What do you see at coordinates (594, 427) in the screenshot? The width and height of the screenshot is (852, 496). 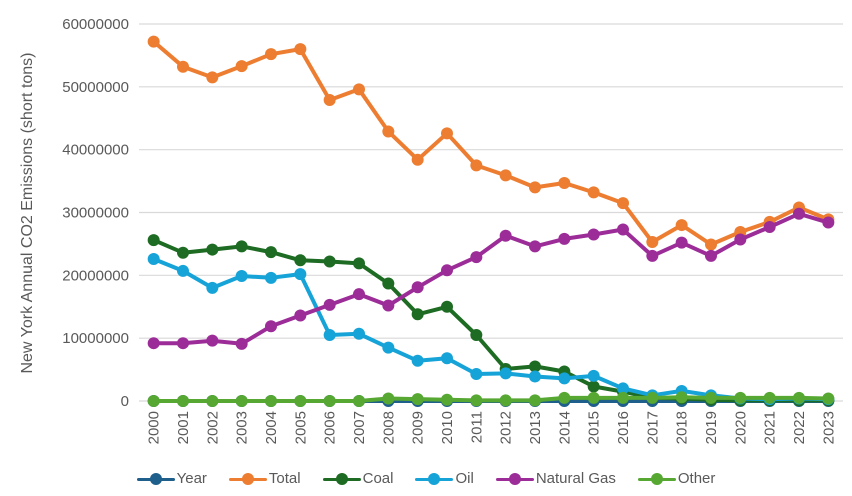 I see `x-tick-label: 2015` at bounding box center [594, 427].